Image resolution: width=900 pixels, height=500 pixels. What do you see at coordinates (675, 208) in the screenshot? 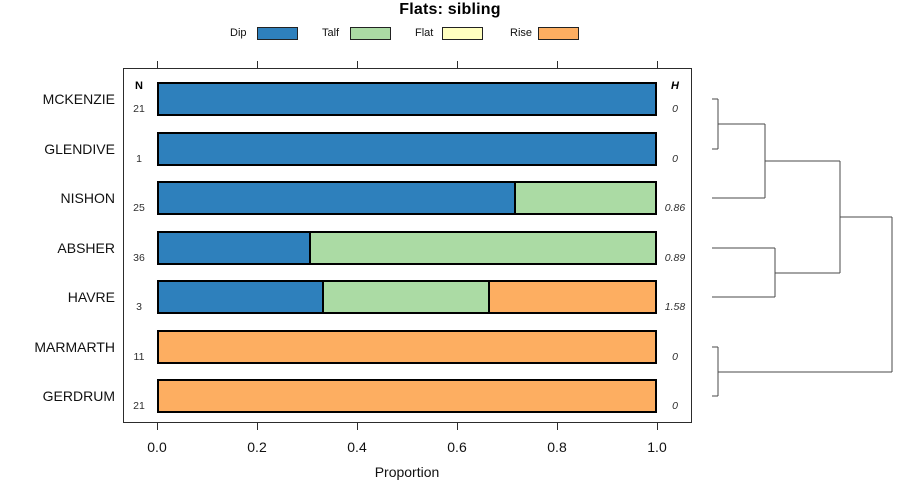
I see `row-h-value: 0.86` at bounding box center [675, 208].